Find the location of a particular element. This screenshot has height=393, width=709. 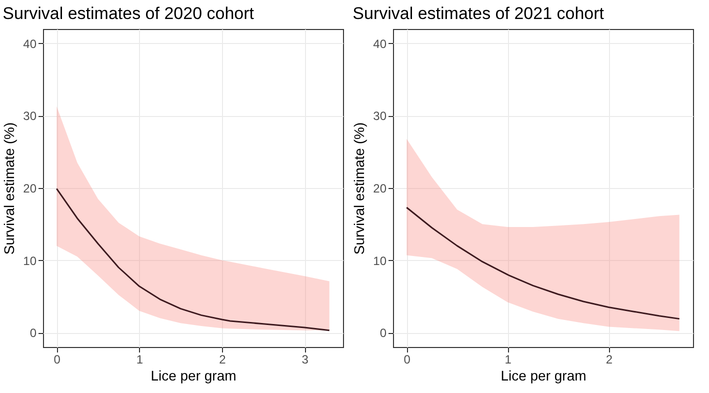

chart-title: Survival estimates of 2021 cohort is located at coordinates (478, 13).